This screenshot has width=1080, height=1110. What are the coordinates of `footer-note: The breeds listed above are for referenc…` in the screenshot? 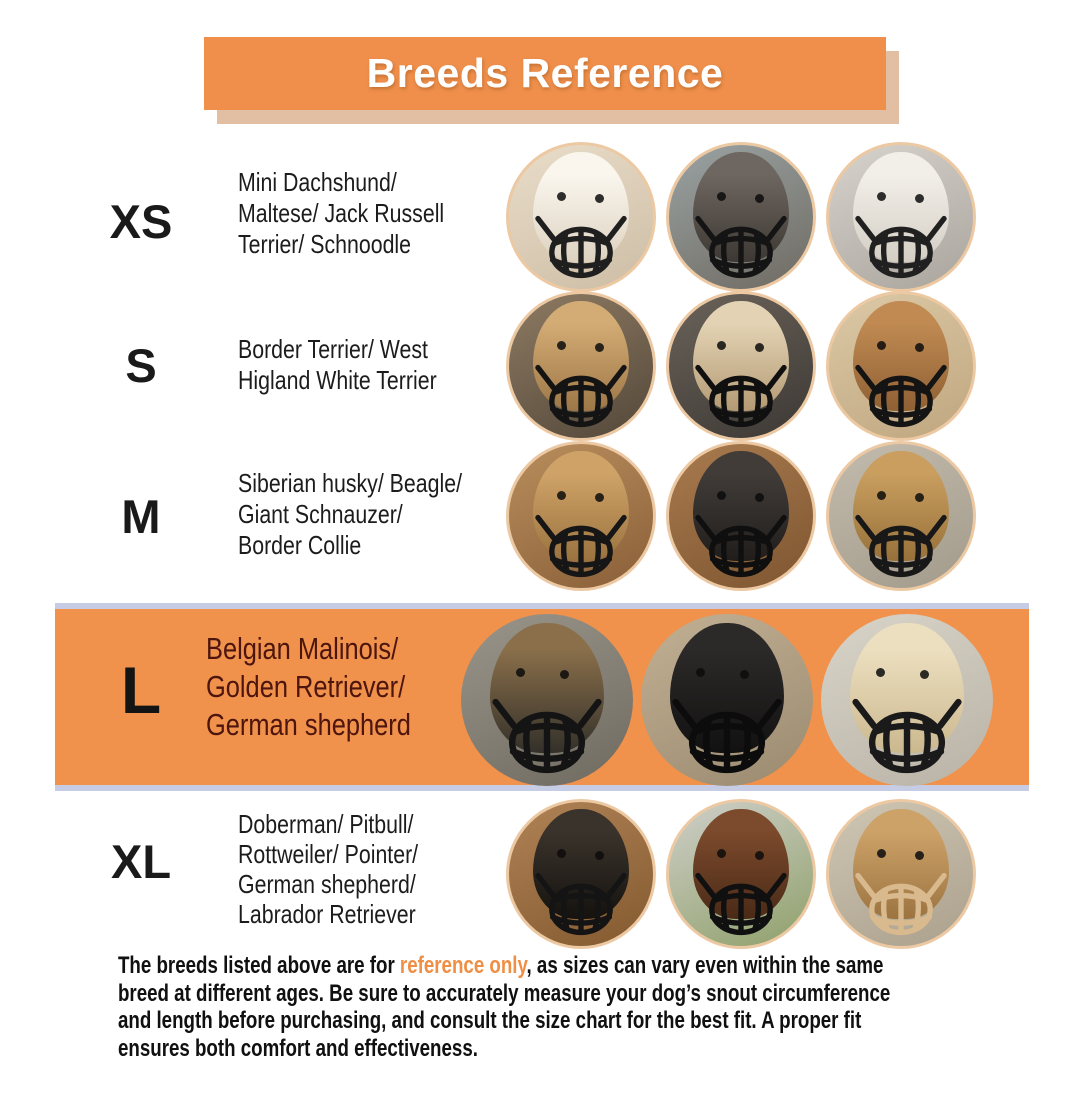 It's located at (599, 1007).